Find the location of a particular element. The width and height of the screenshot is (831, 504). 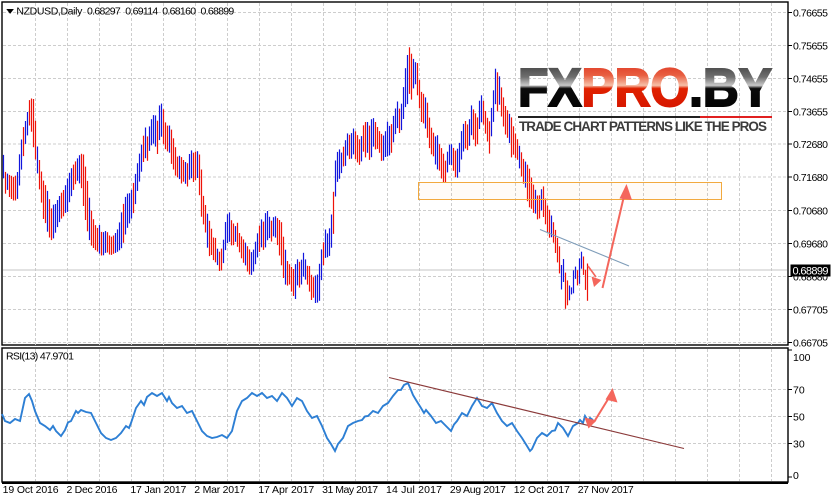

svg-text: 0.70680 is located at coordinates (810, 212).